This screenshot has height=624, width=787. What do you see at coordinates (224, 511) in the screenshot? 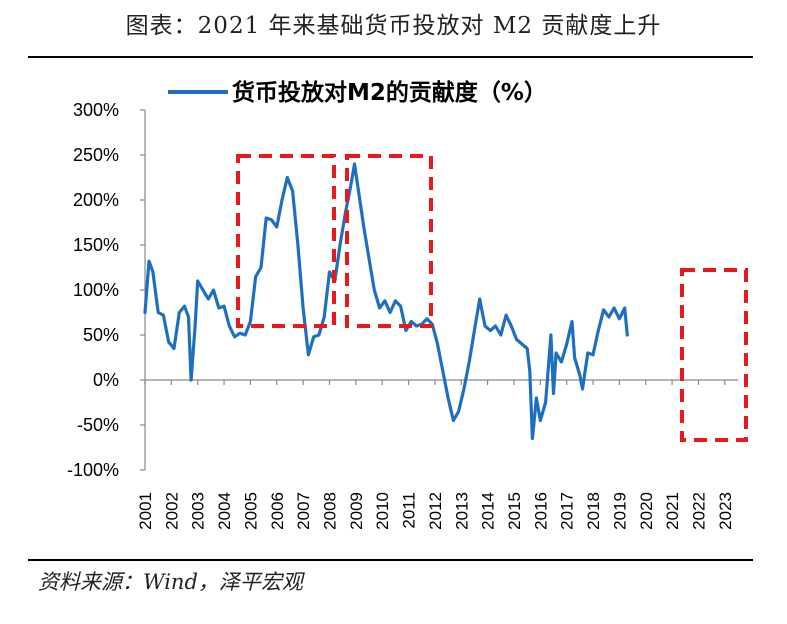
I see `x-tick-label: 2004` at bounding box center [224, 511].